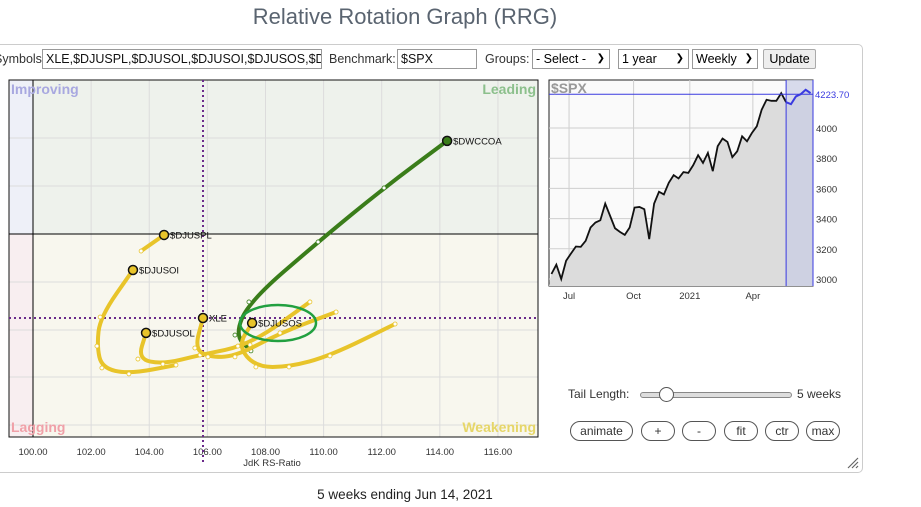  Describe the element at coordinates (569, 88) in the screenshot. I see `price-chart-title: $SPX` at that location.